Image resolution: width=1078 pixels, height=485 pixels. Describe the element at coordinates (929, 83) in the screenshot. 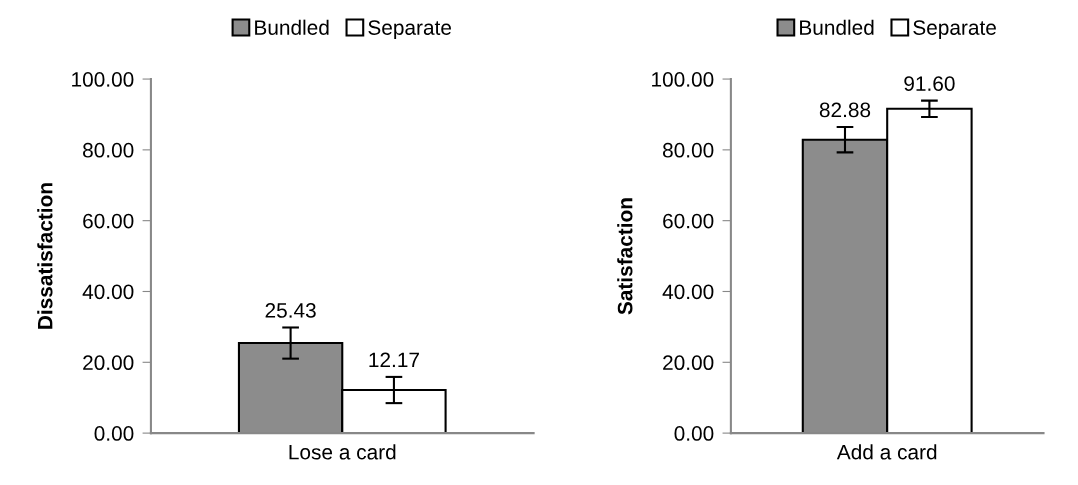

I see `data-label: 91.60` at that location.